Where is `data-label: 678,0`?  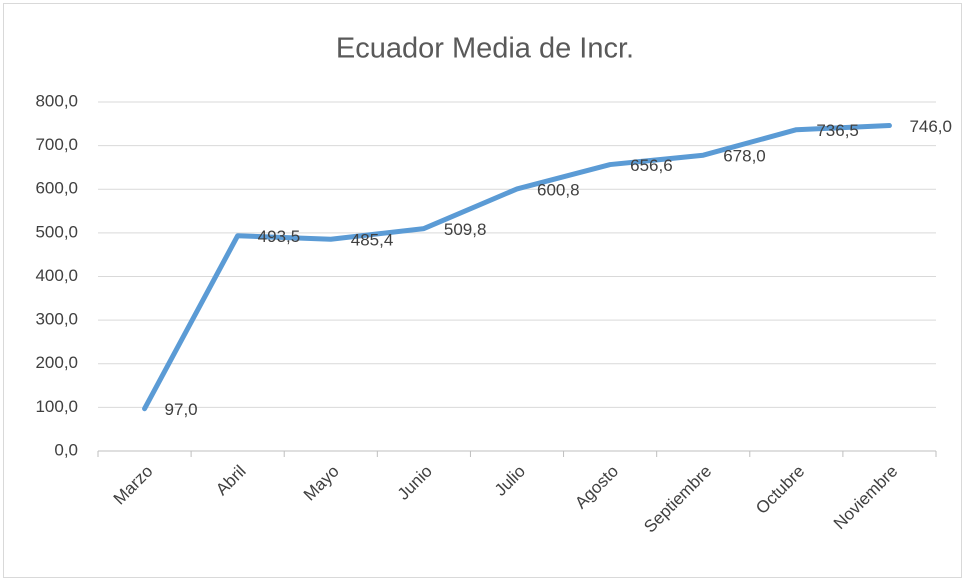
data-label: 678,0 is located at coordinates (744, 156).